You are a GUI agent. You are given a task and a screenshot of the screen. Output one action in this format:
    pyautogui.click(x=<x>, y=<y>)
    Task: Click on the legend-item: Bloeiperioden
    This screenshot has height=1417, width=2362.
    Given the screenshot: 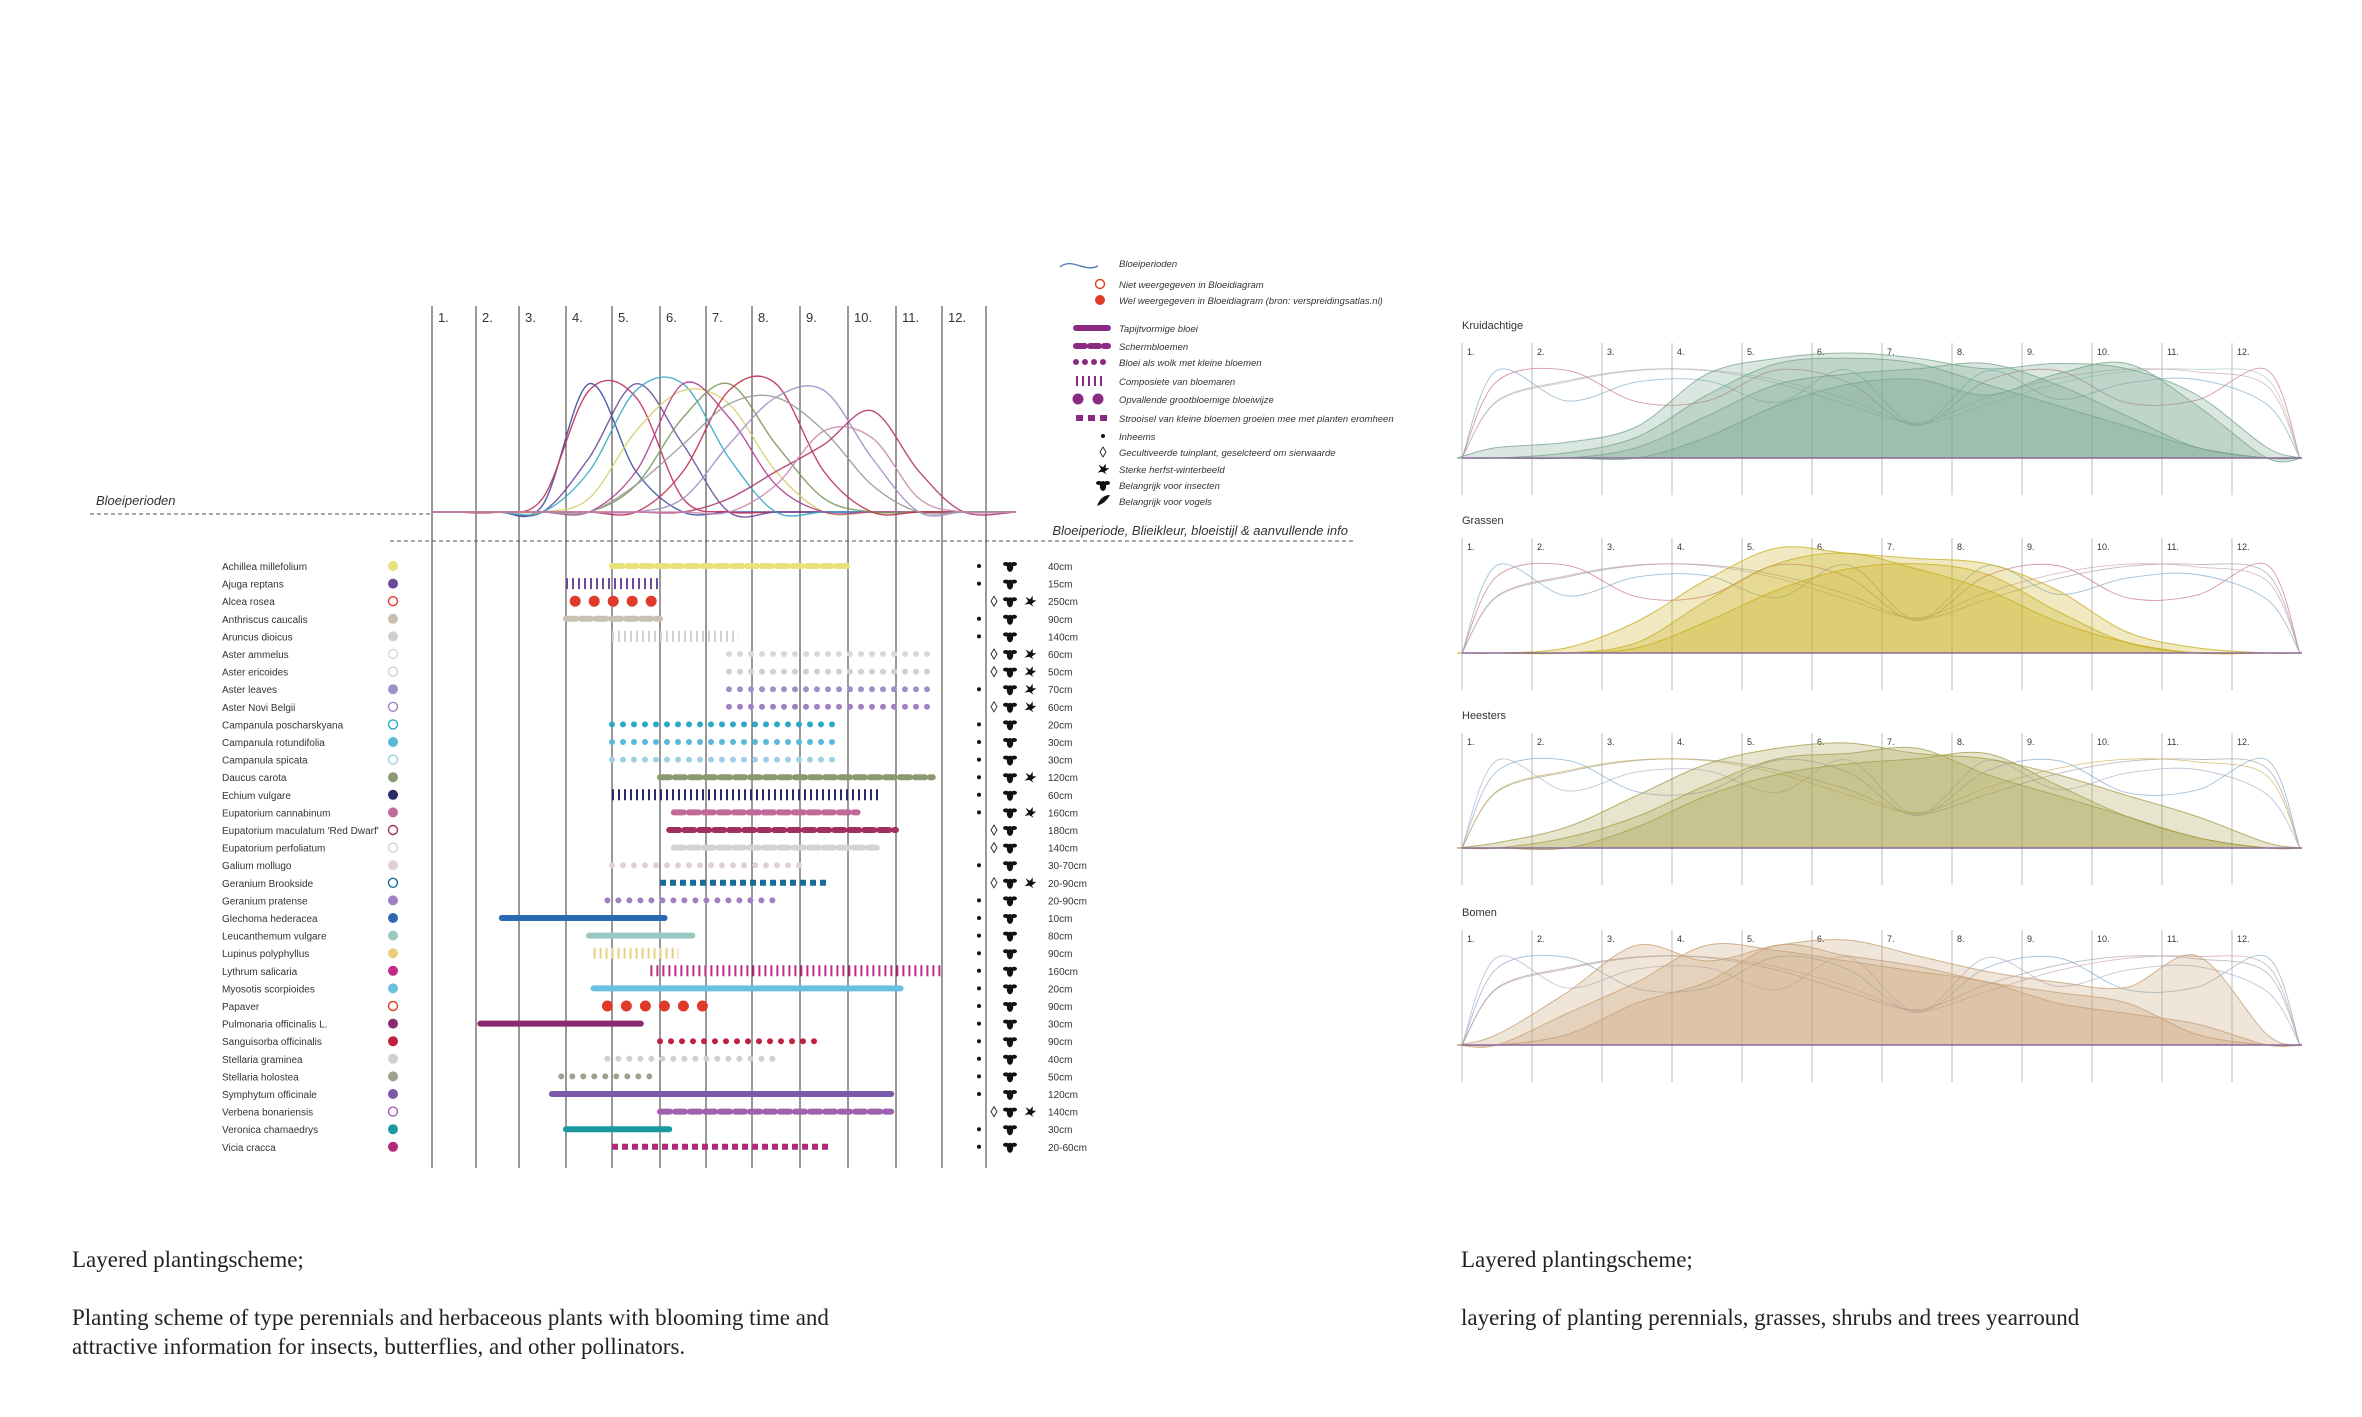 What is the action you would take?
    pyautogui.click(x=1118, y=264)
    